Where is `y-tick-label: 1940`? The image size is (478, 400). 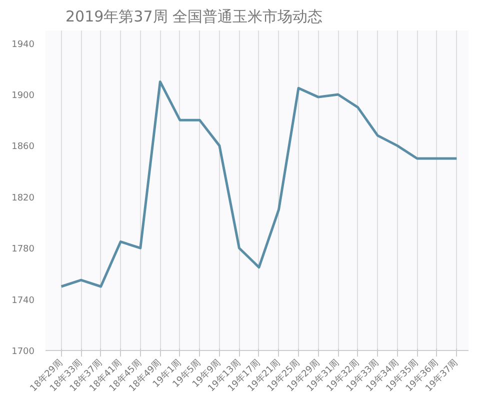 y-tick-label: 1940 is located at coordinates (23, 45).